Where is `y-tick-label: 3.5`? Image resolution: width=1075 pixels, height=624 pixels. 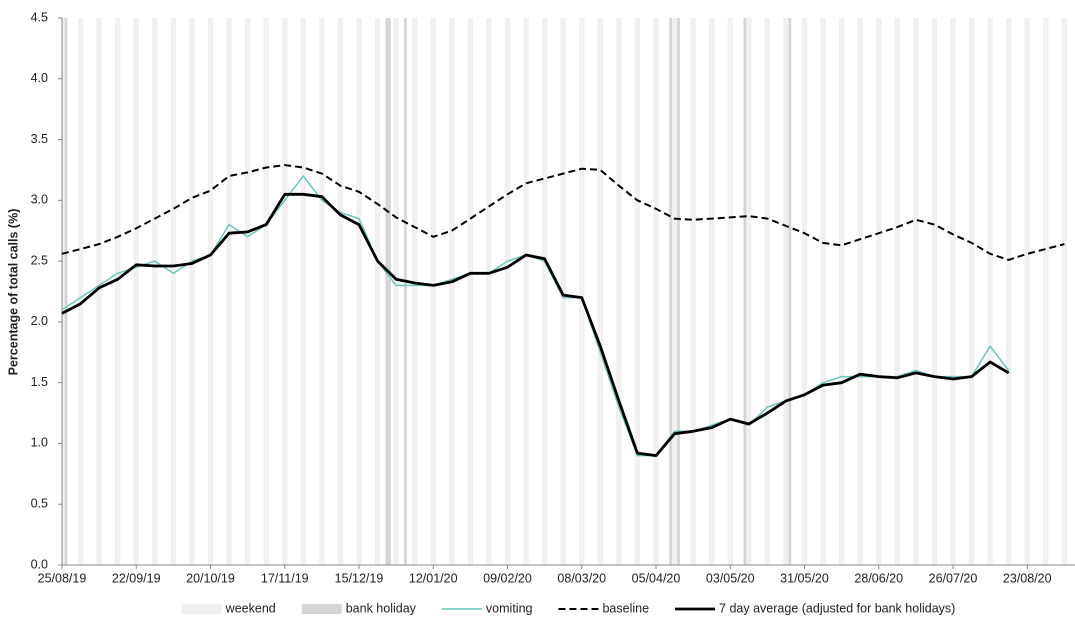
y-tick-label: 3.5 is located at coordinates (39, 139).